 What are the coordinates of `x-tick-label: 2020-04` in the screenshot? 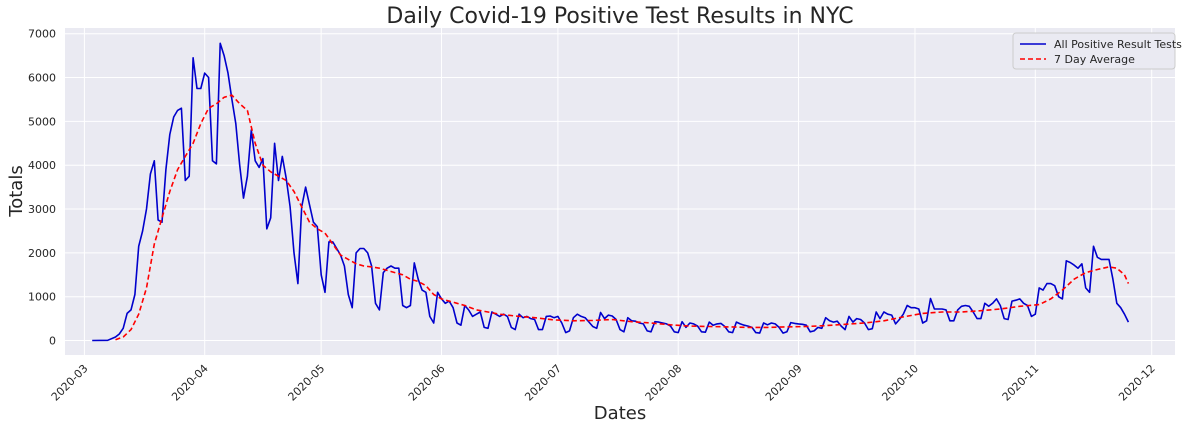 It's located at (190, 383).